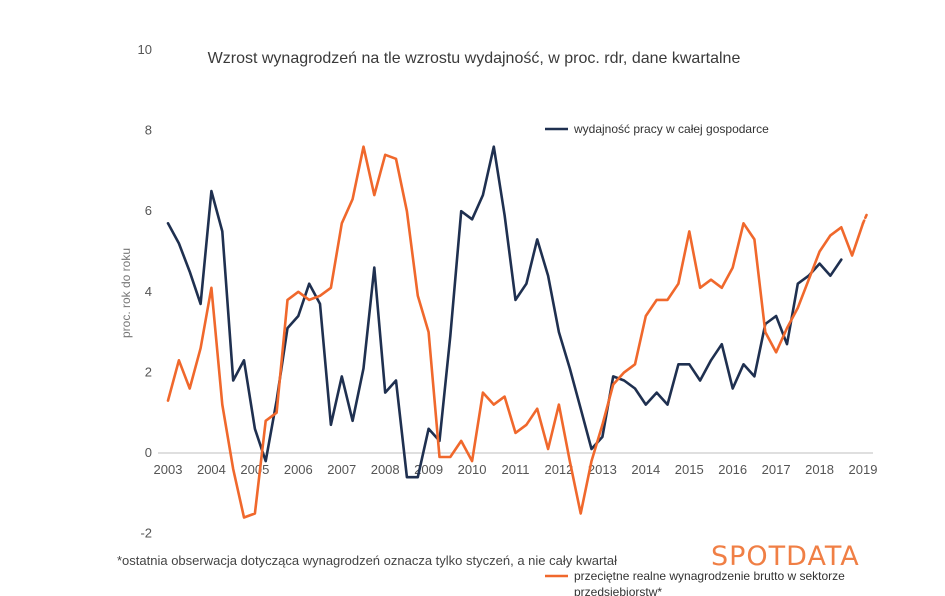 The width and height of the screenshot is (945, 596). What do you see at coordinates (148, 452) in the screenshot?
I see `y-tick-label: 0` at bounding box center [148, 452].